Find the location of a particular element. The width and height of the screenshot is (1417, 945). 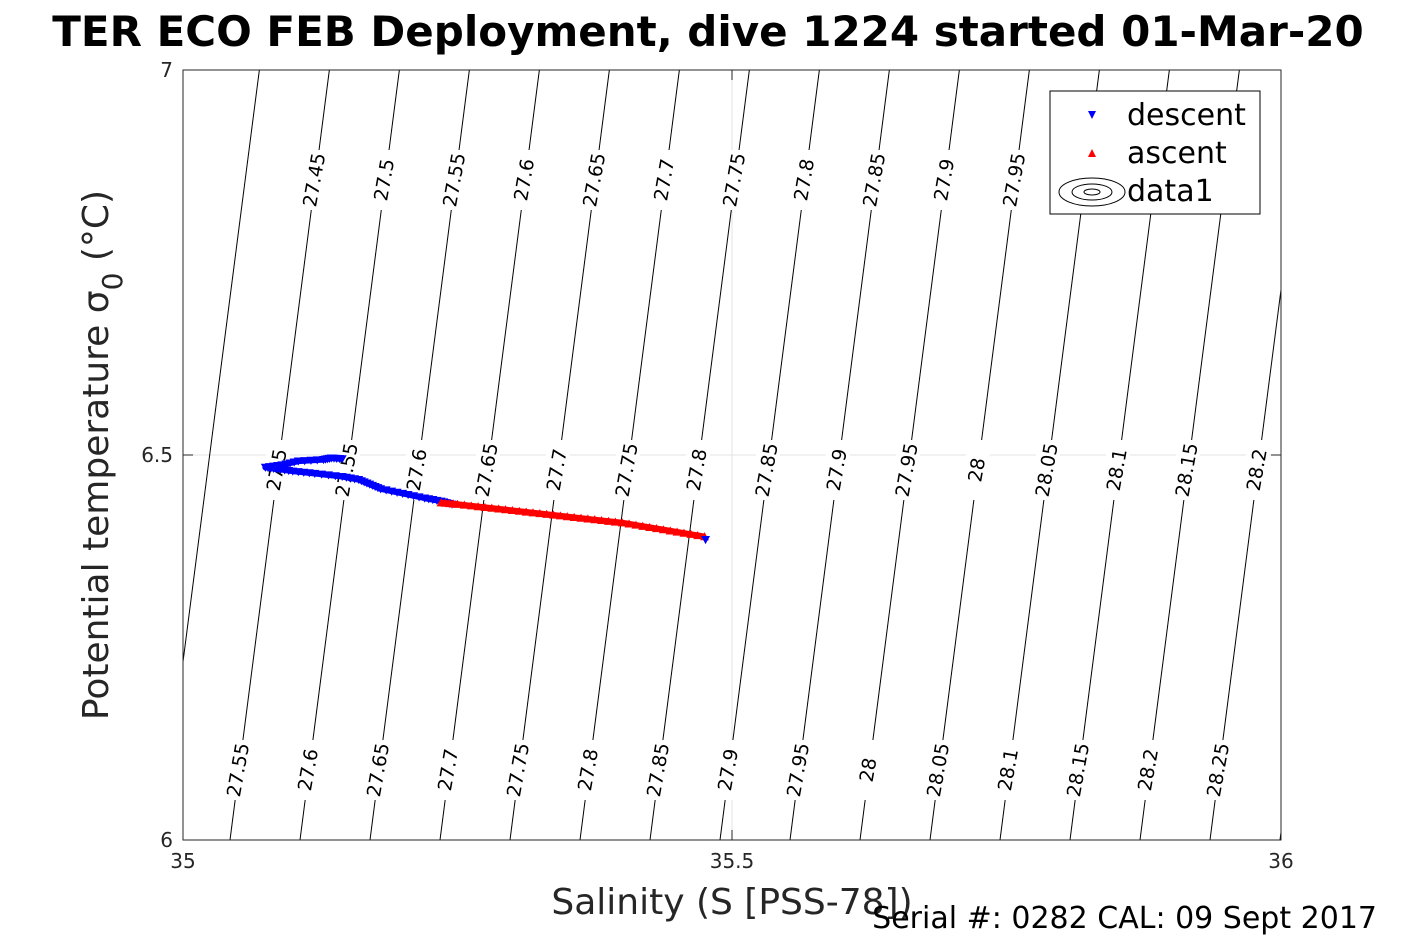

legend-marker-descent is located at coordinates (1092, 115).